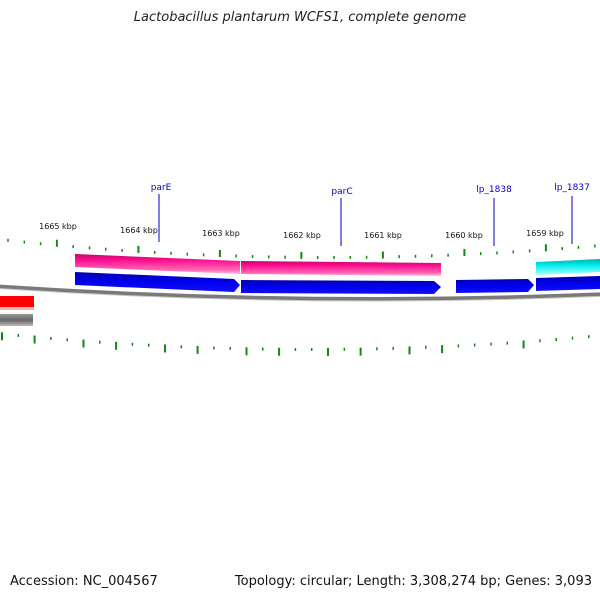  Describe the element at coordinates (16, 320) in the screenshot. I see `feature-gray-left` at that location.